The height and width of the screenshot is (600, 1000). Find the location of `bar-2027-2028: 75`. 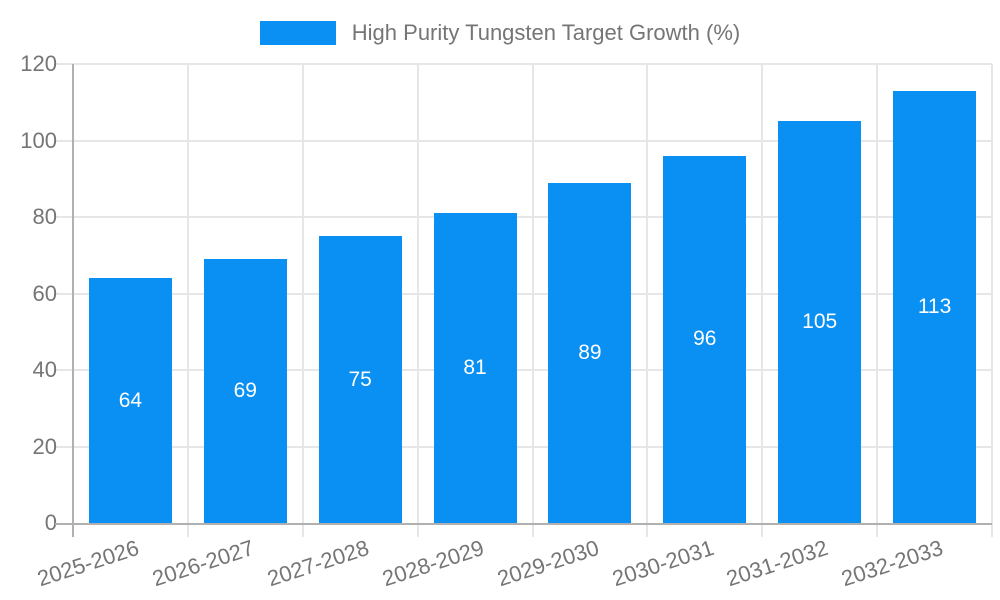

bar-2027-2028: 75 is located at coordinates (360, 379).